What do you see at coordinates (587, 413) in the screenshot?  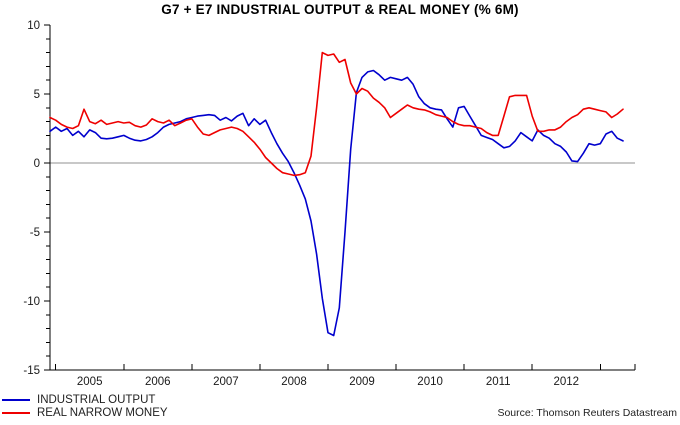 I see `source-note: Source: Thomson Reuters Datastream` at bounding box center [587, 413].